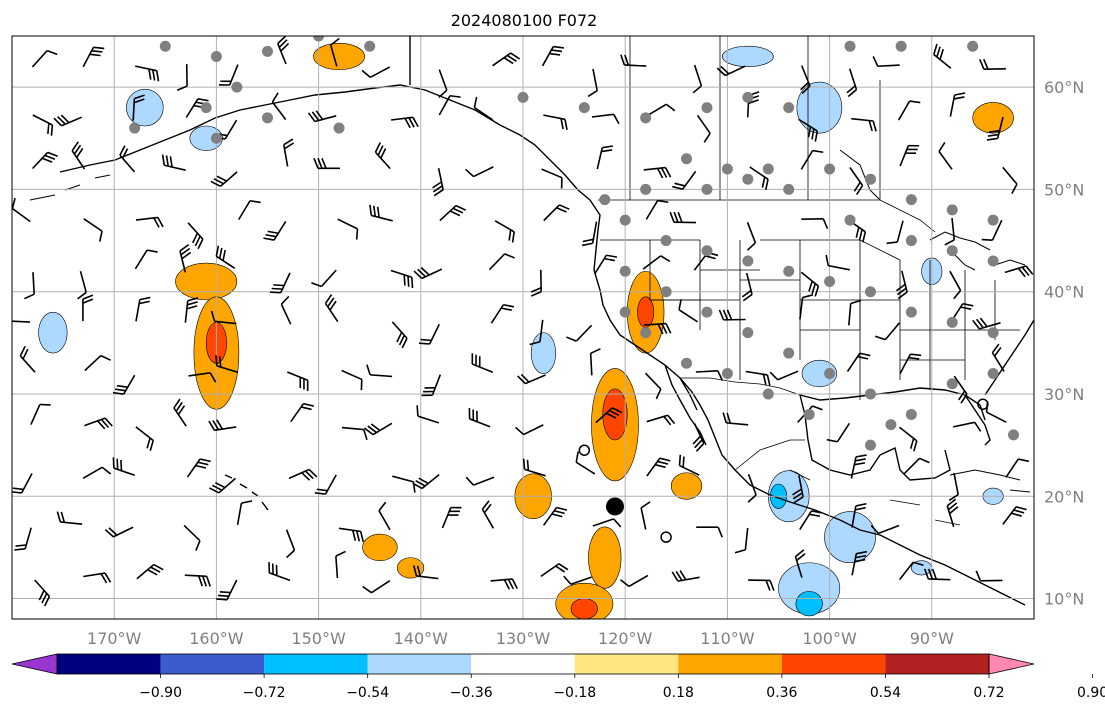  Describe the element at coordinates (523, 638) in the screenshot. I see `longitude-label: 130°W` at that location.